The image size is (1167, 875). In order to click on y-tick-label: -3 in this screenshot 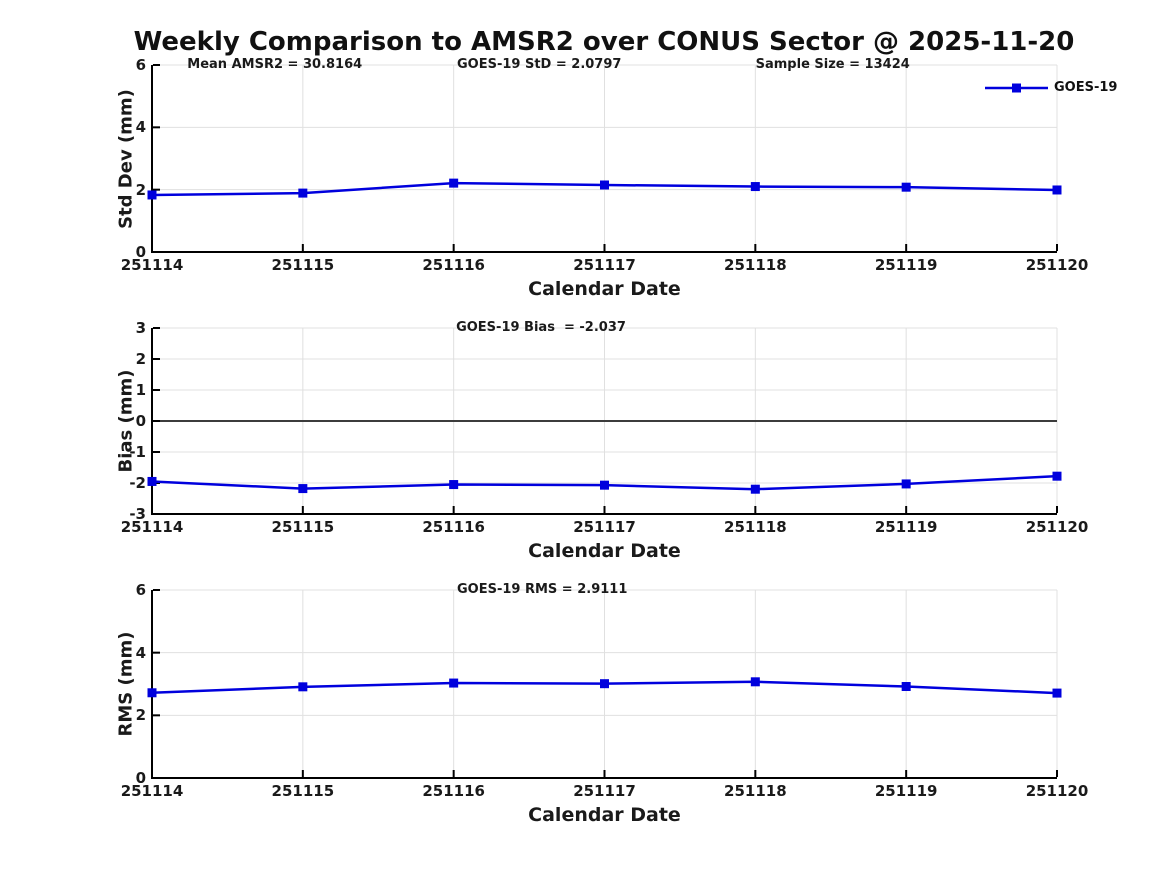, I will do `click(137, 514)`.